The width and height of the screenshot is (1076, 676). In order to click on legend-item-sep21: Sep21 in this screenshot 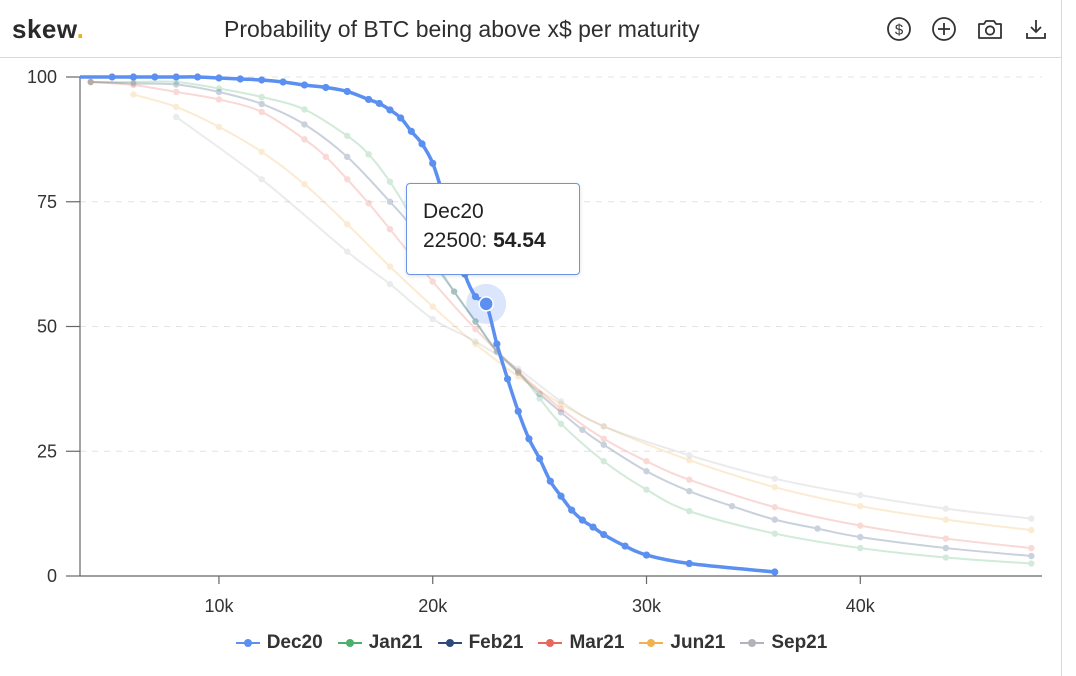, I will do `click(783, 643)`.